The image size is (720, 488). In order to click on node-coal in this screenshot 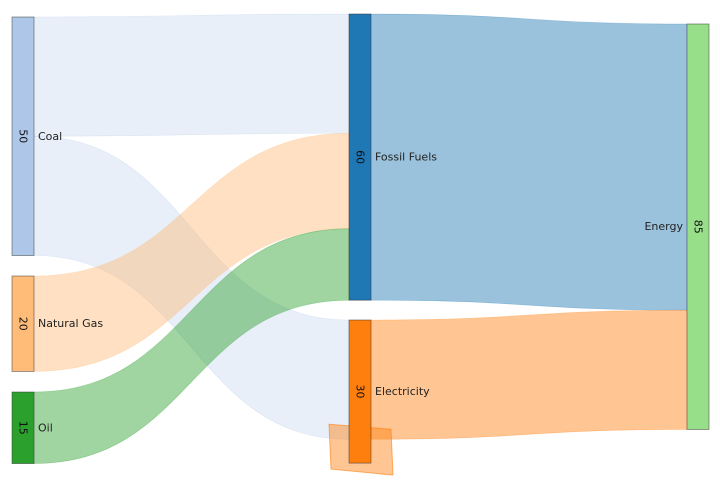, I will do `click(23, 136)`.